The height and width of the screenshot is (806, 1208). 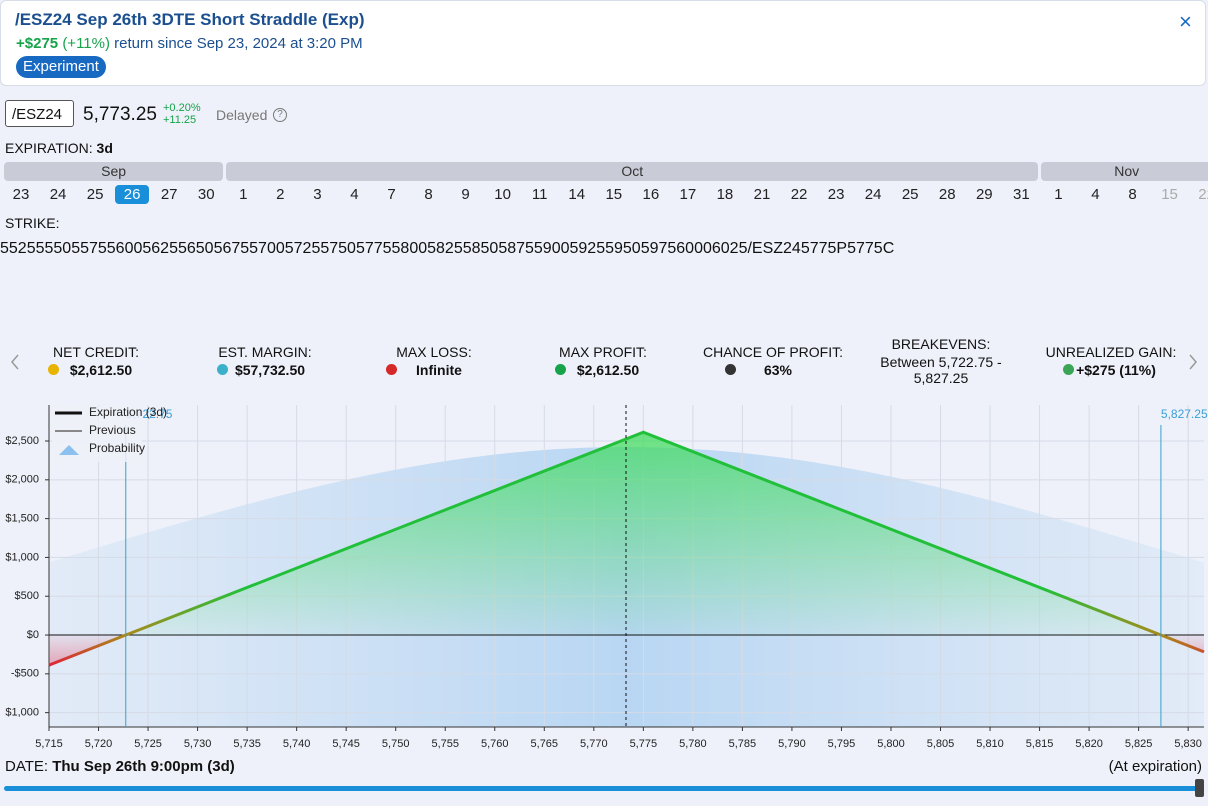 What do you see at coordinates (495, 744) in the screenshot?
I see `x-tick-label: 5,760` at bounding box center [495, 744].